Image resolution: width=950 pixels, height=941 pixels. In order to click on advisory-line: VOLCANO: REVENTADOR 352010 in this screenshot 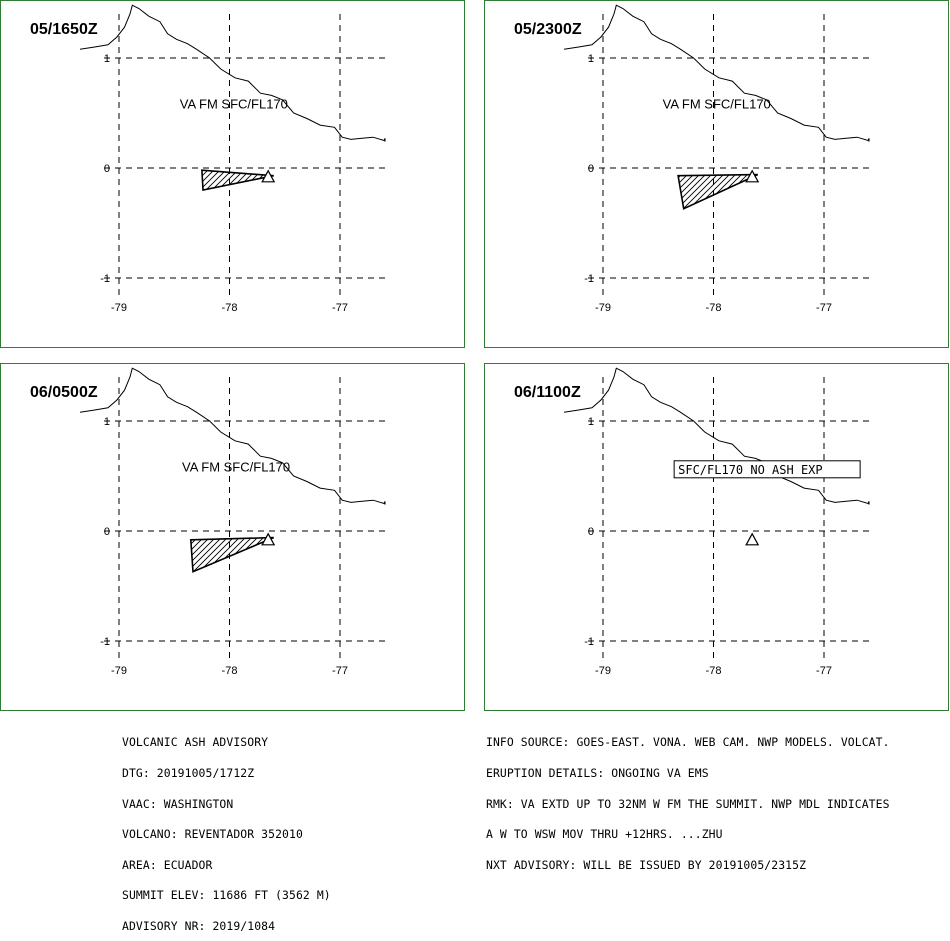, I will do `click(212, 834)`.